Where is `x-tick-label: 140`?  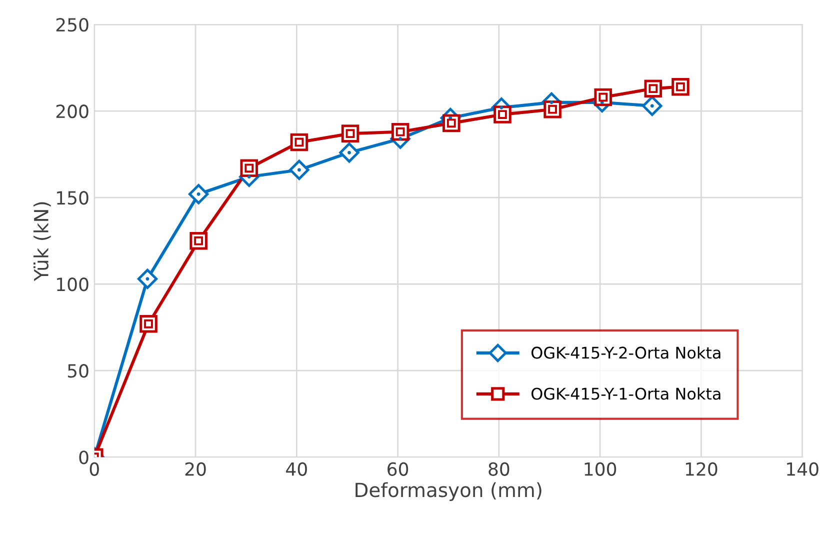 x-tick-label: 140 is located at coordinates (802, 469).